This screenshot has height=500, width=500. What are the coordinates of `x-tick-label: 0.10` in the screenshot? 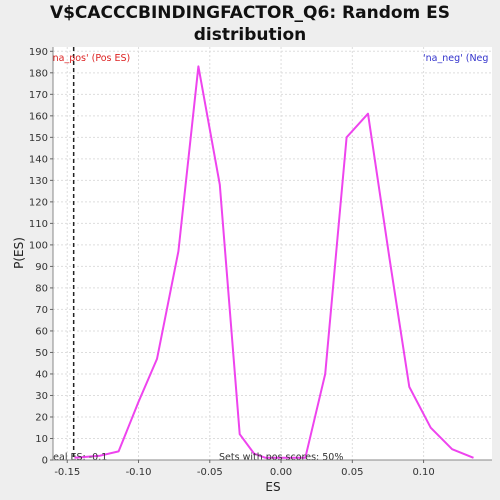 It's located at (423, 472).